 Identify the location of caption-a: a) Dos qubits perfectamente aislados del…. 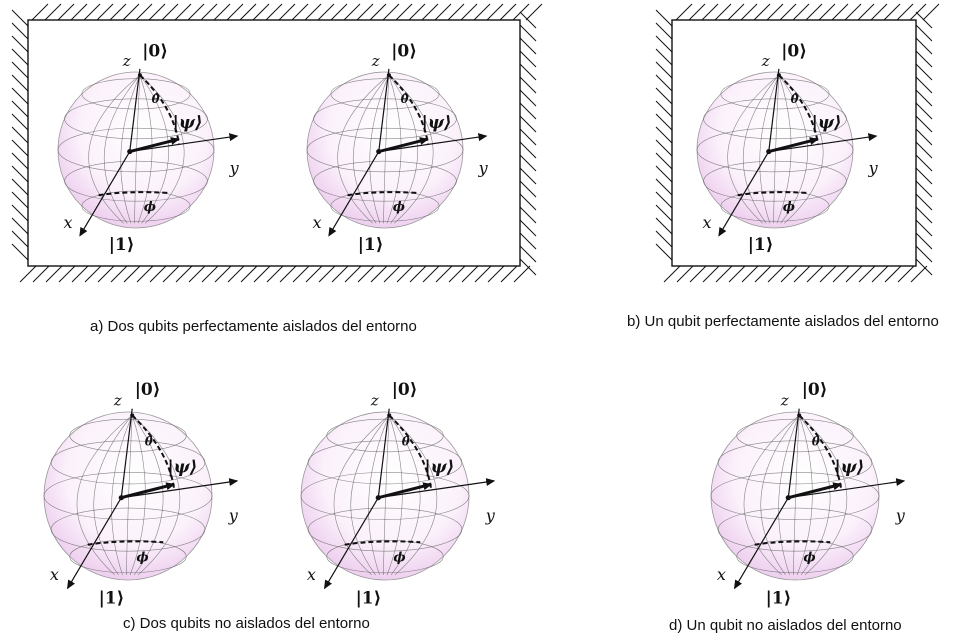
(253, 326).